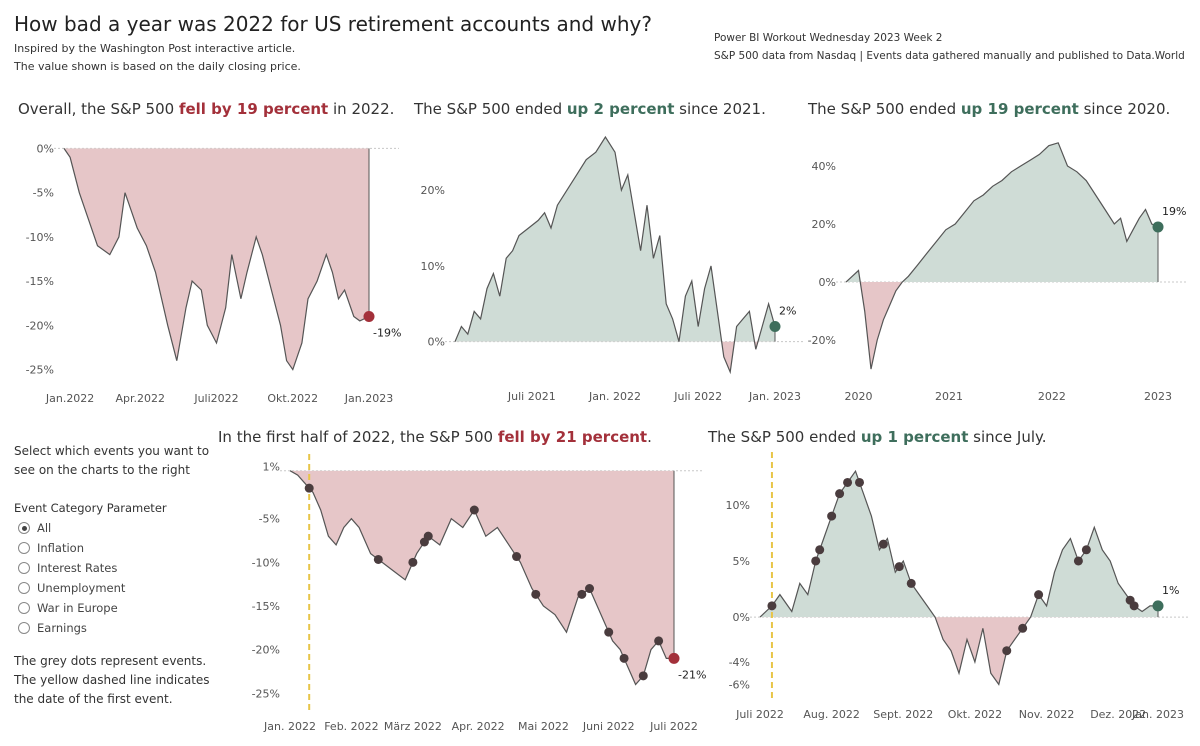  I want to click on x-tick-label: Sept. 2022, so click(903, 714).